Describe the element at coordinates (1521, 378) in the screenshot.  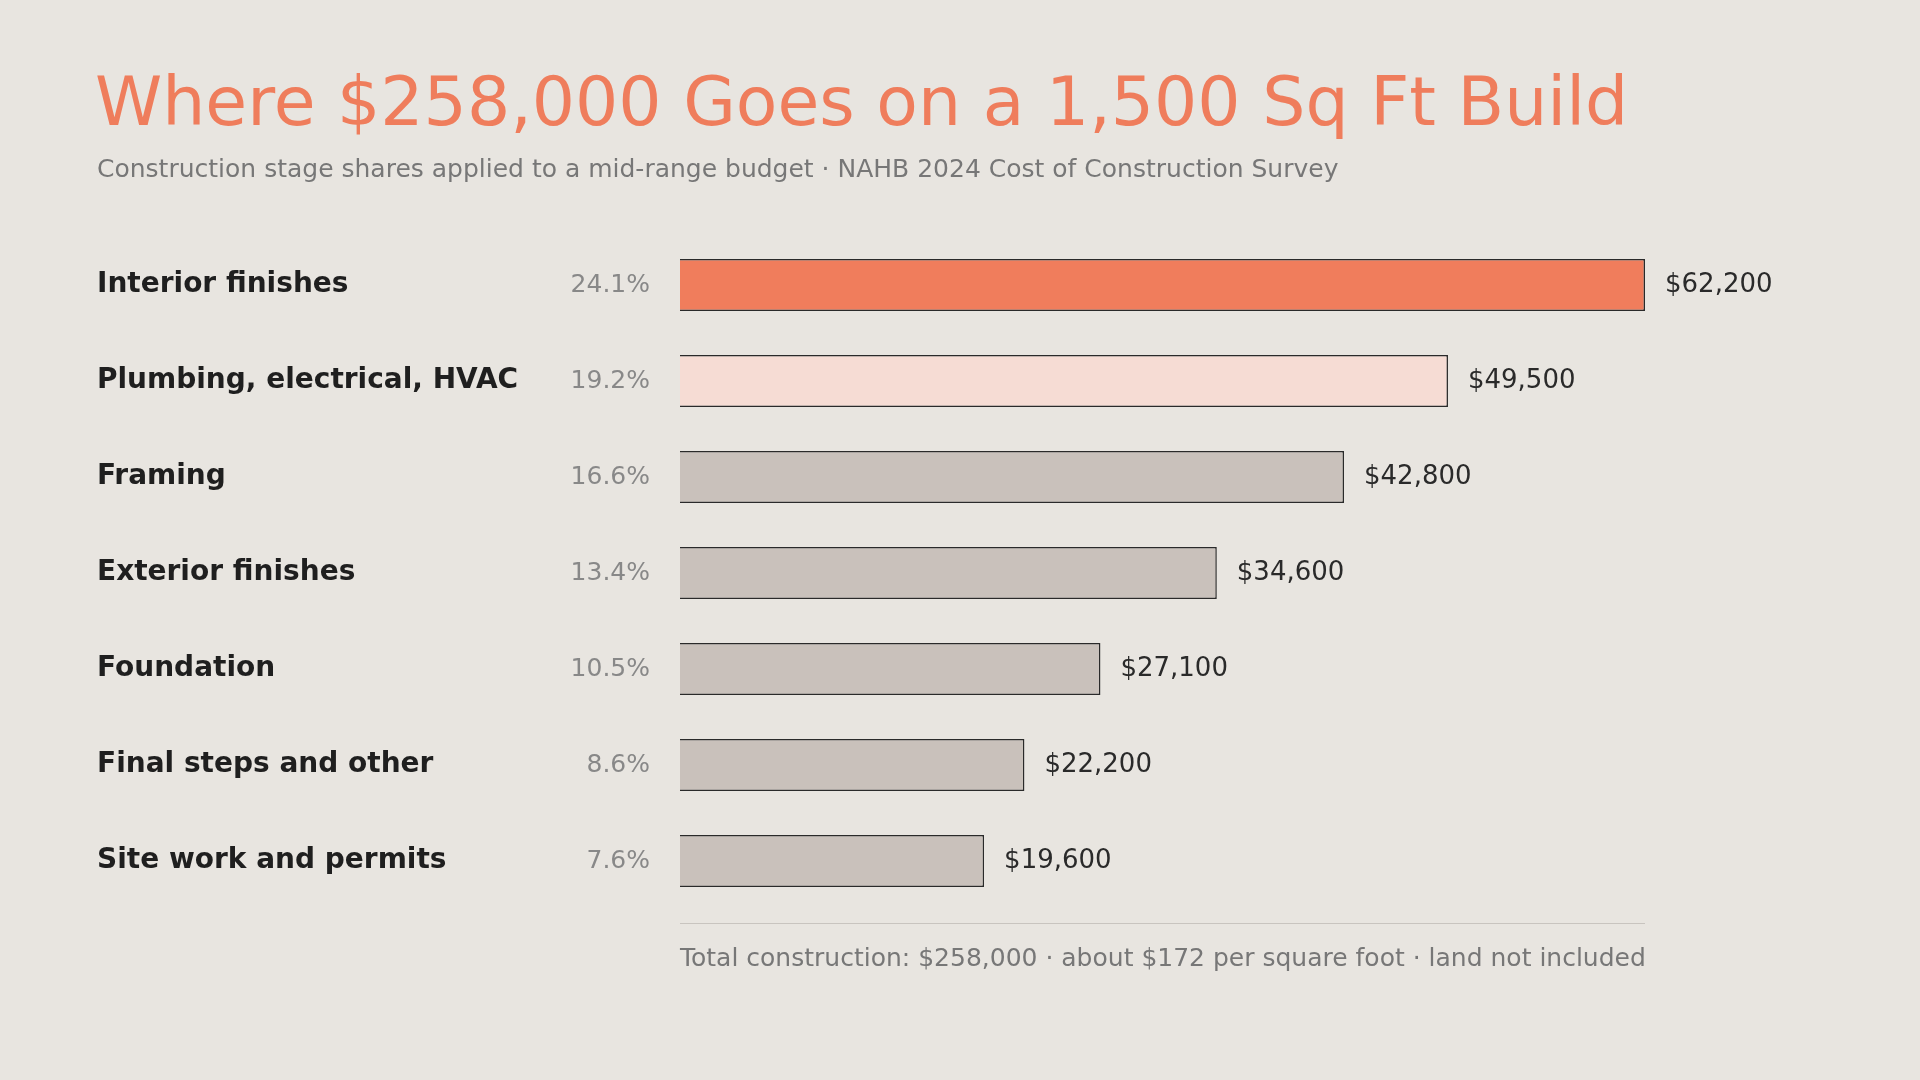
I see `data-label: $49,500` at that location.